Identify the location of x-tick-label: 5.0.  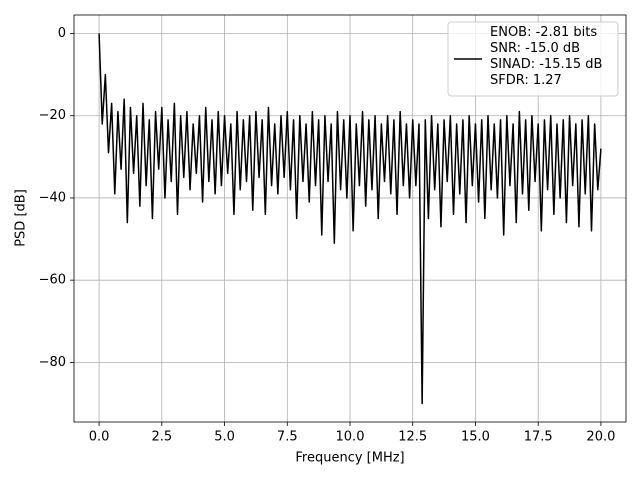
(224, 437).